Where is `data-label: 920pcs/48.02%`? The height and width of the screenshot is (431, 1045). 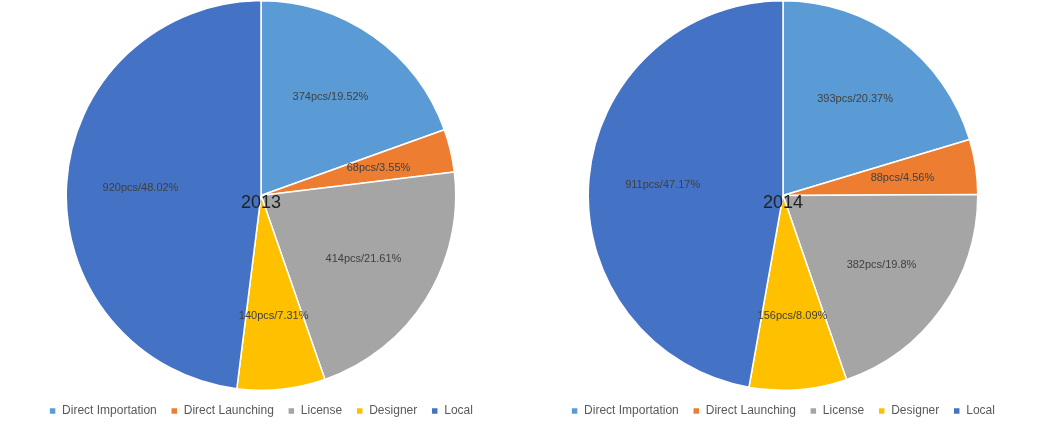 data-label: 920pcs/48.02% is located at coordinates (140, 187).